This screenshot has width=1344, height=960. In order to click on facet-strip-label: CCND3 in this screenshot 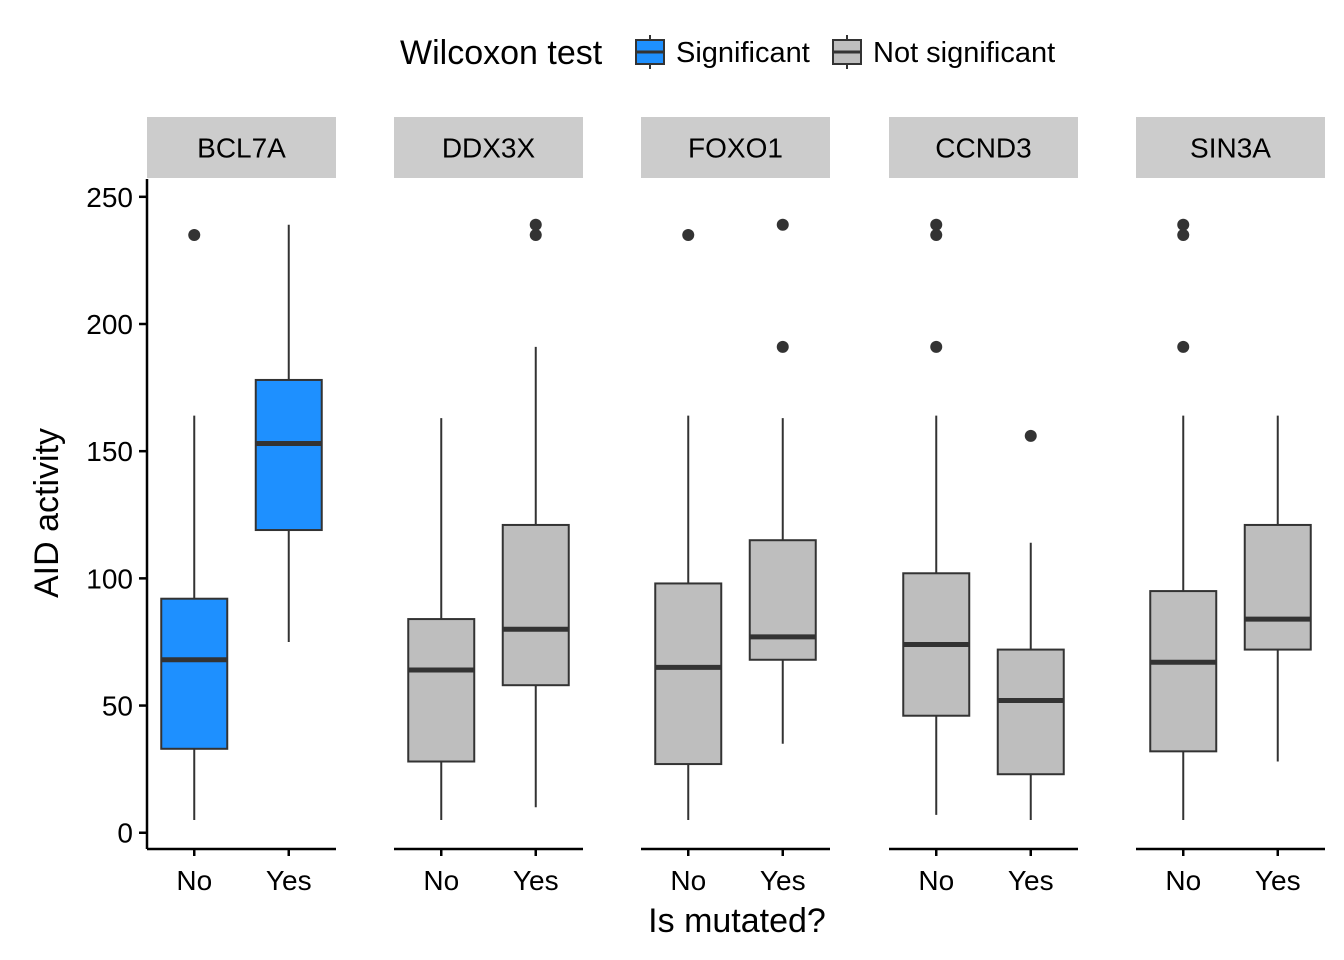, I will do `click(983, 148)`.